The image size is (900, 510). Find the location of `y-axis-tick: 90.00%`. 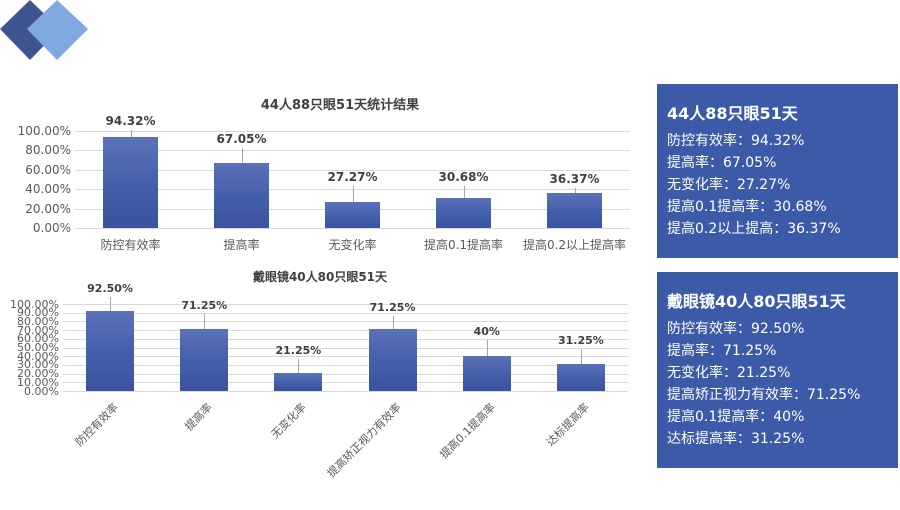

y-axis-tick: 90.00% is located at coordinates (38, 313).